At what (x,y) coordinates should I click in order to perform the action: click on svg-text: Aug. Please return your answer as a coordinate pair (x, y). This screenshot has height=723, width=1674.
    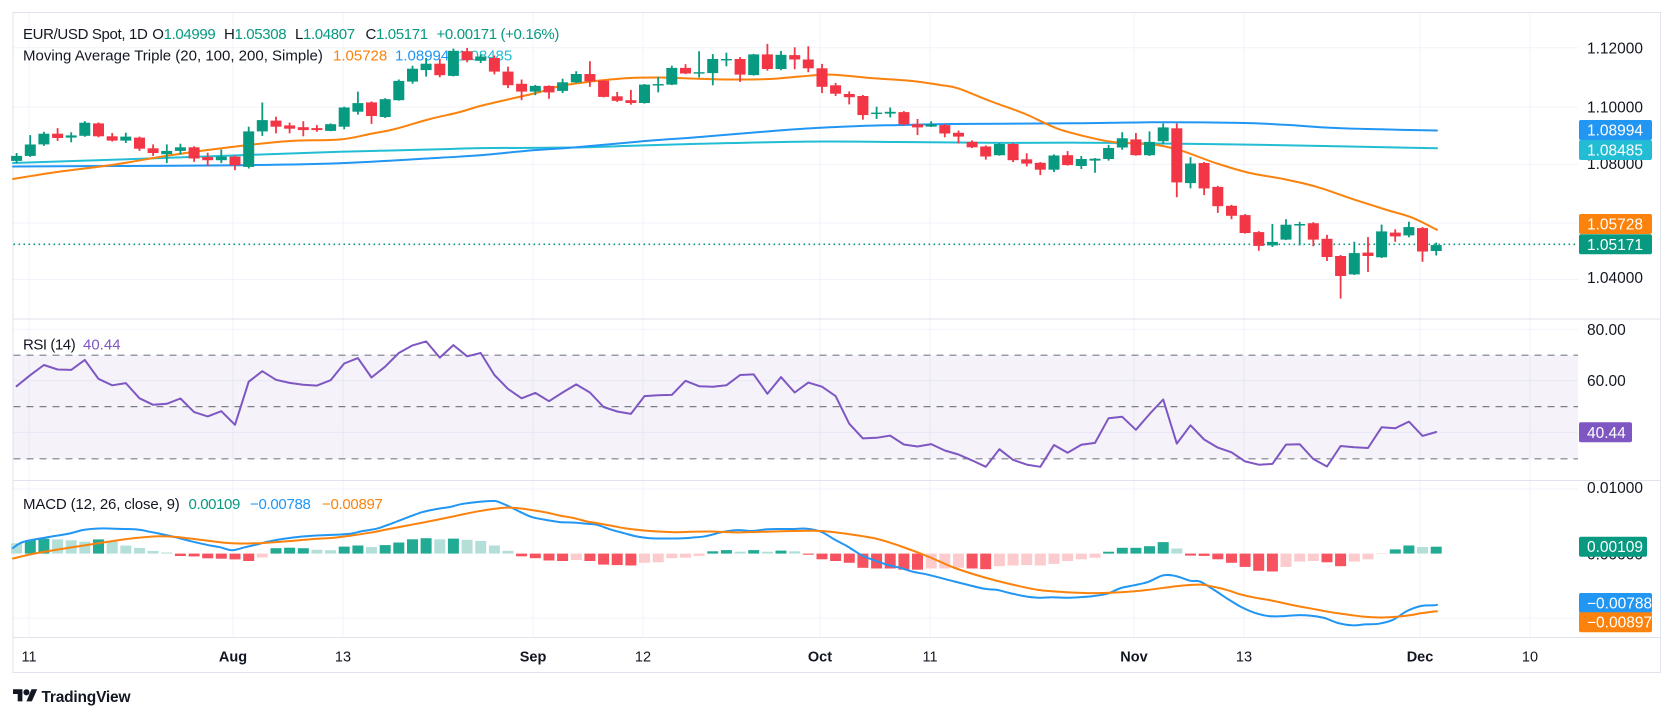
    Looking at the image, I should click on (233, 658).